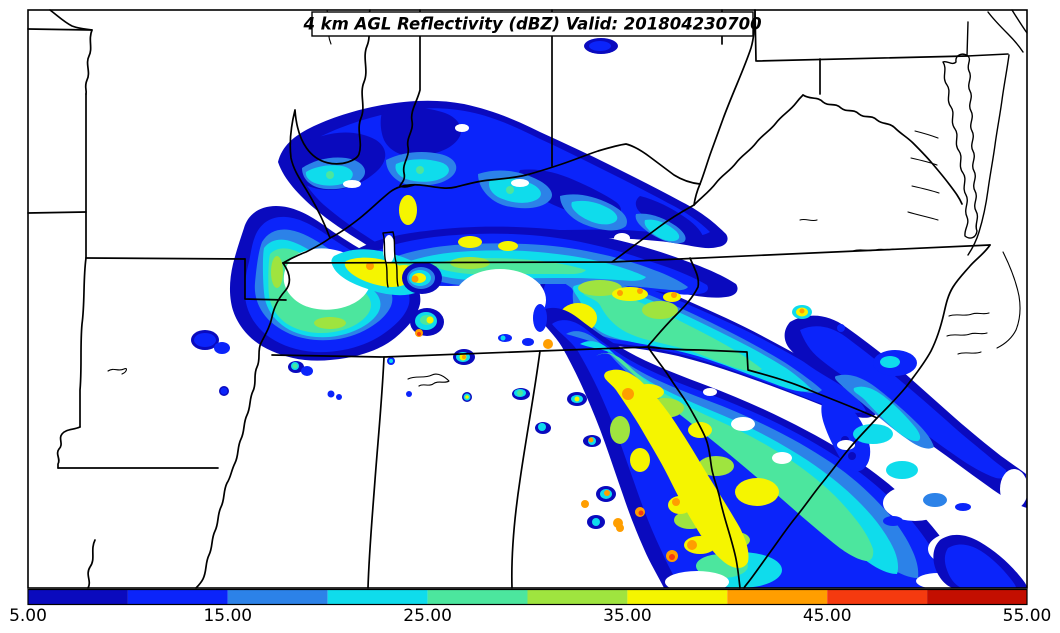 Image resolution: width=1060 pixels, height=633 pixels. I want to click on colorbar-tick-label-5: 5.00, so click(28, 616).